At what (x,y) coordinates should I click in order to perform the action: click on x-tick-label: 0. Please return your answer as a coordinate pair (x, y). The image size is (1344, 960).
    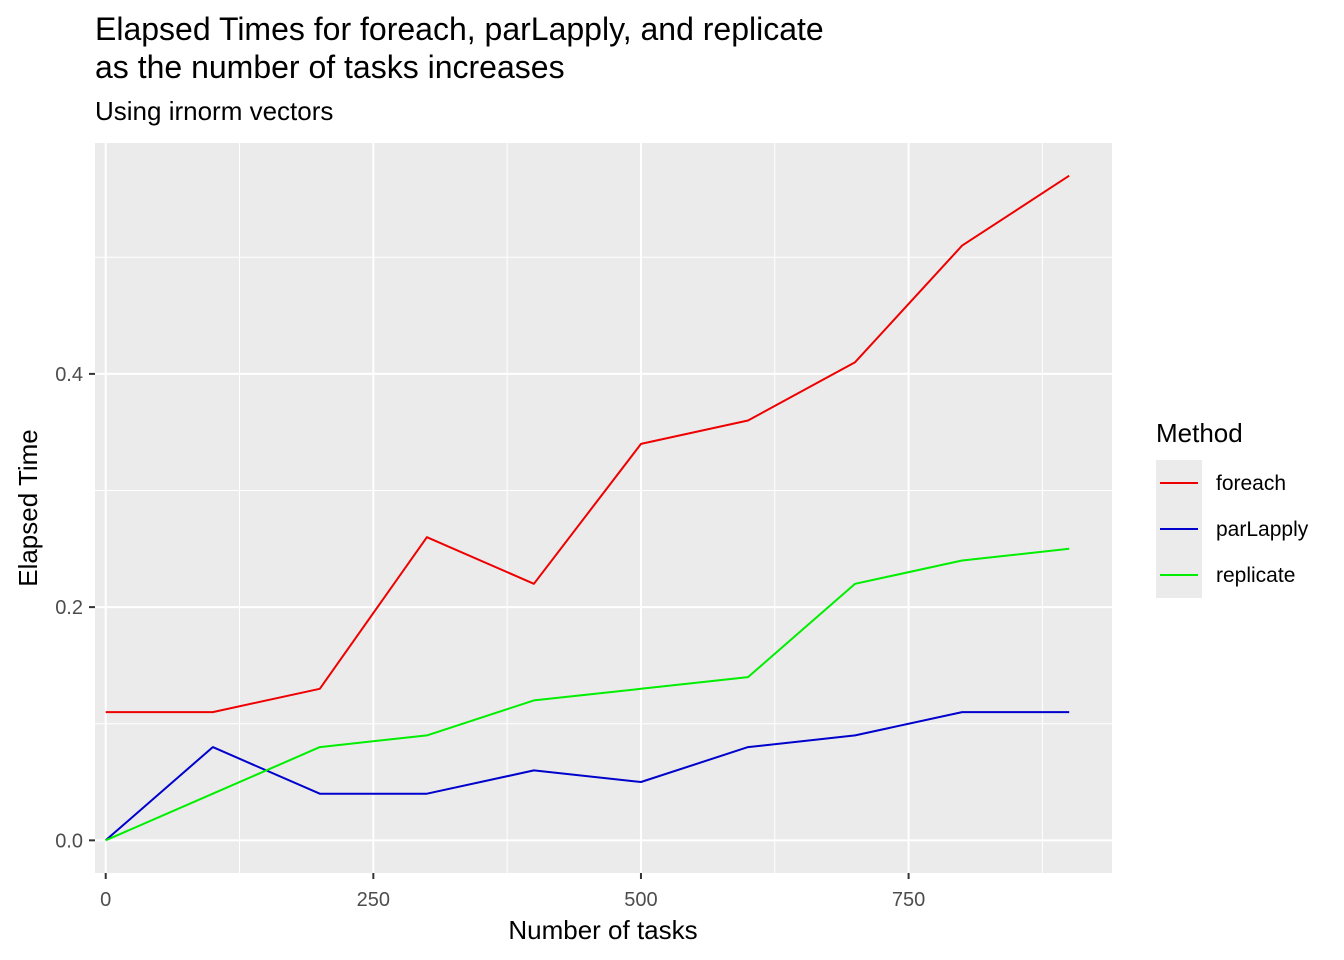
    Looking at the image, I should click on (105, 900).